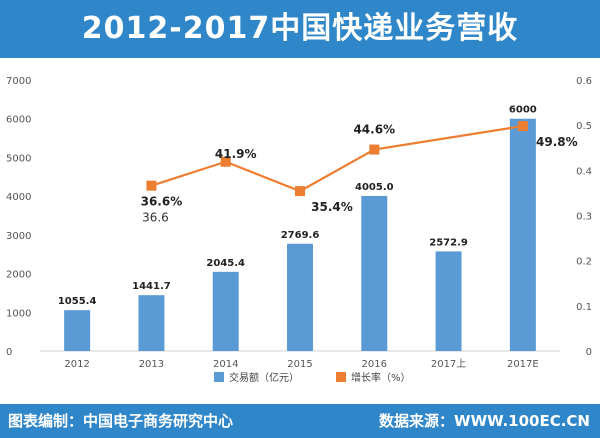 Image resolution: width=600 pixels, height=438 pixels. Describe the element at coordinates (523, 364) in the screenshot. I see `x-tick-label: 2017E` at that location.